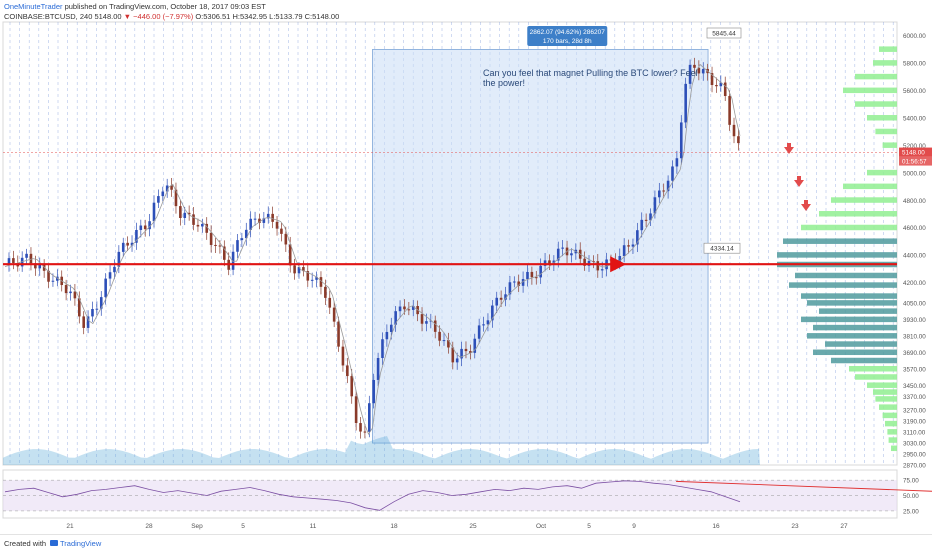 The image size is (932, 551). Describe the element at coordinates (634, 526) in the screenshot. I see `x-tick-label: 9` at that location.